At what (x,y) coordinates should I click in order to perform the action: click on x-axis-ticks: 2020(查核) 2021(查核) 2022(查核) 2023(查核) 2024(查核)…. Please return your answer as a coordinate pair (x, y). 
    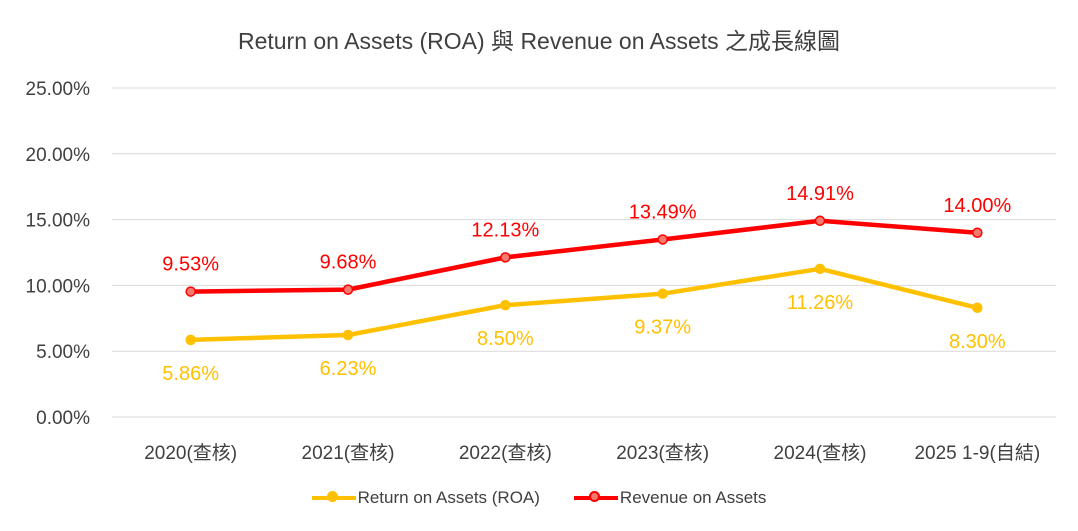
    Looking at the image, I should click on (592, 453).